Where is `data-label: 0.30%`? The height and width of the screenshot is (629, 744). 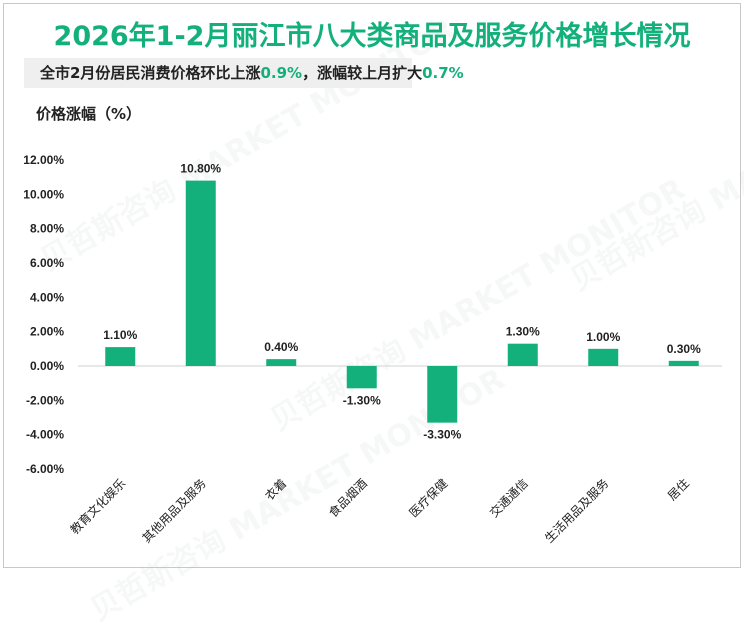
data-label: 0.30% is located at coordinates (684, 349).